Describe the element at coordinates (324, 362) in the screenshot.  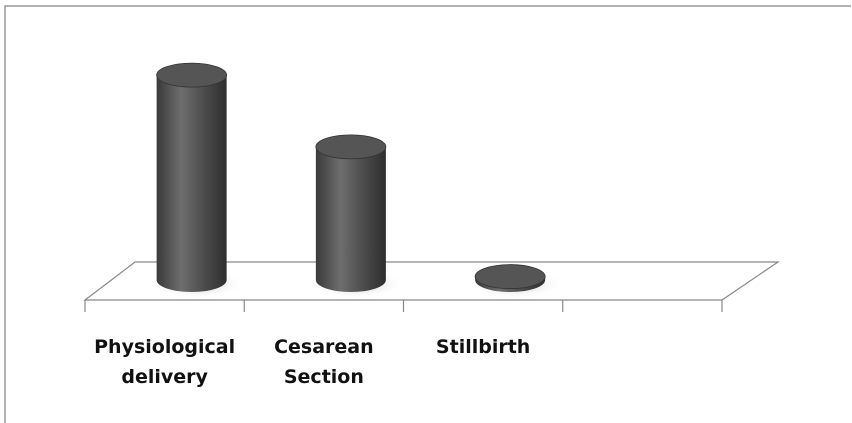
I see `x-tick-label: Cesarean Section` at that location.